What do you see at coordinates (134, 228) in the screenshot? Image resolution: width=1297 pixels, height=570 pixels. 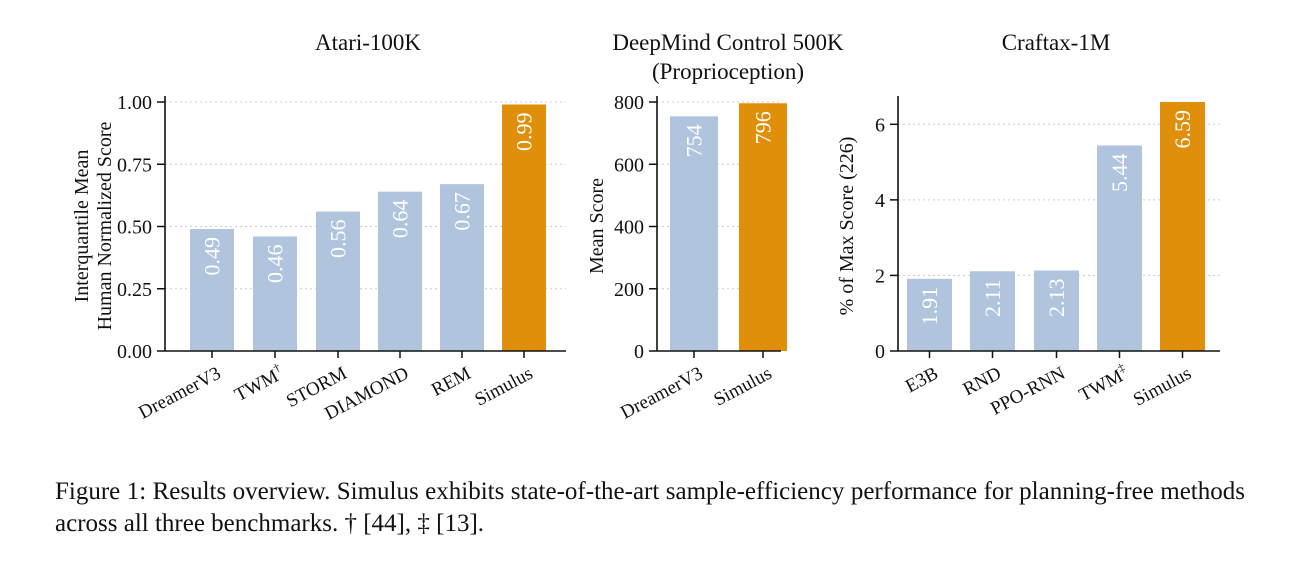 I see `y-tick-label: 0.50` at bounding box center [134, 228].